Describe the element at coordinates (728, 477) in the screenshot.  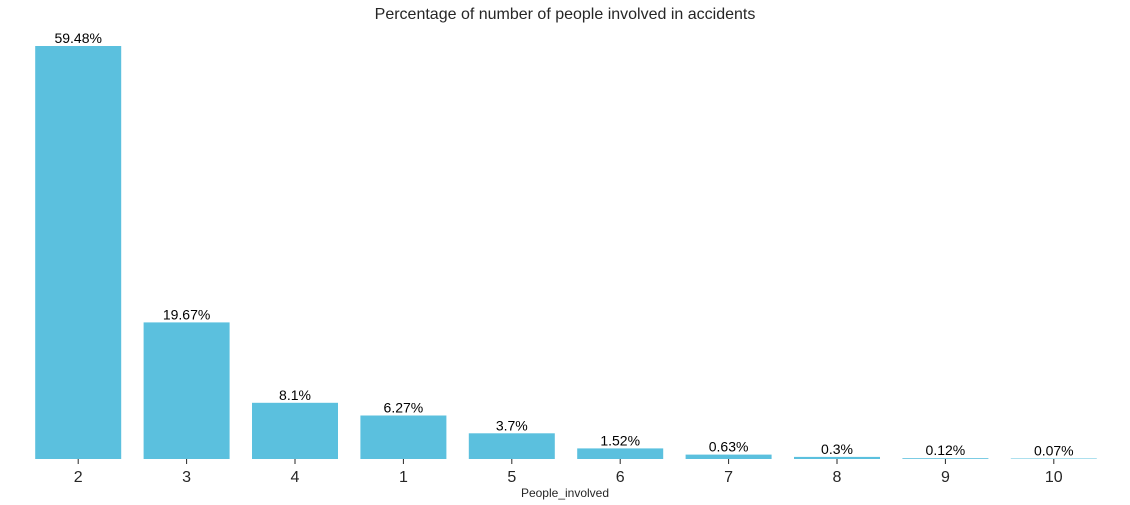
I see `x-tick-label: 7` at that location.